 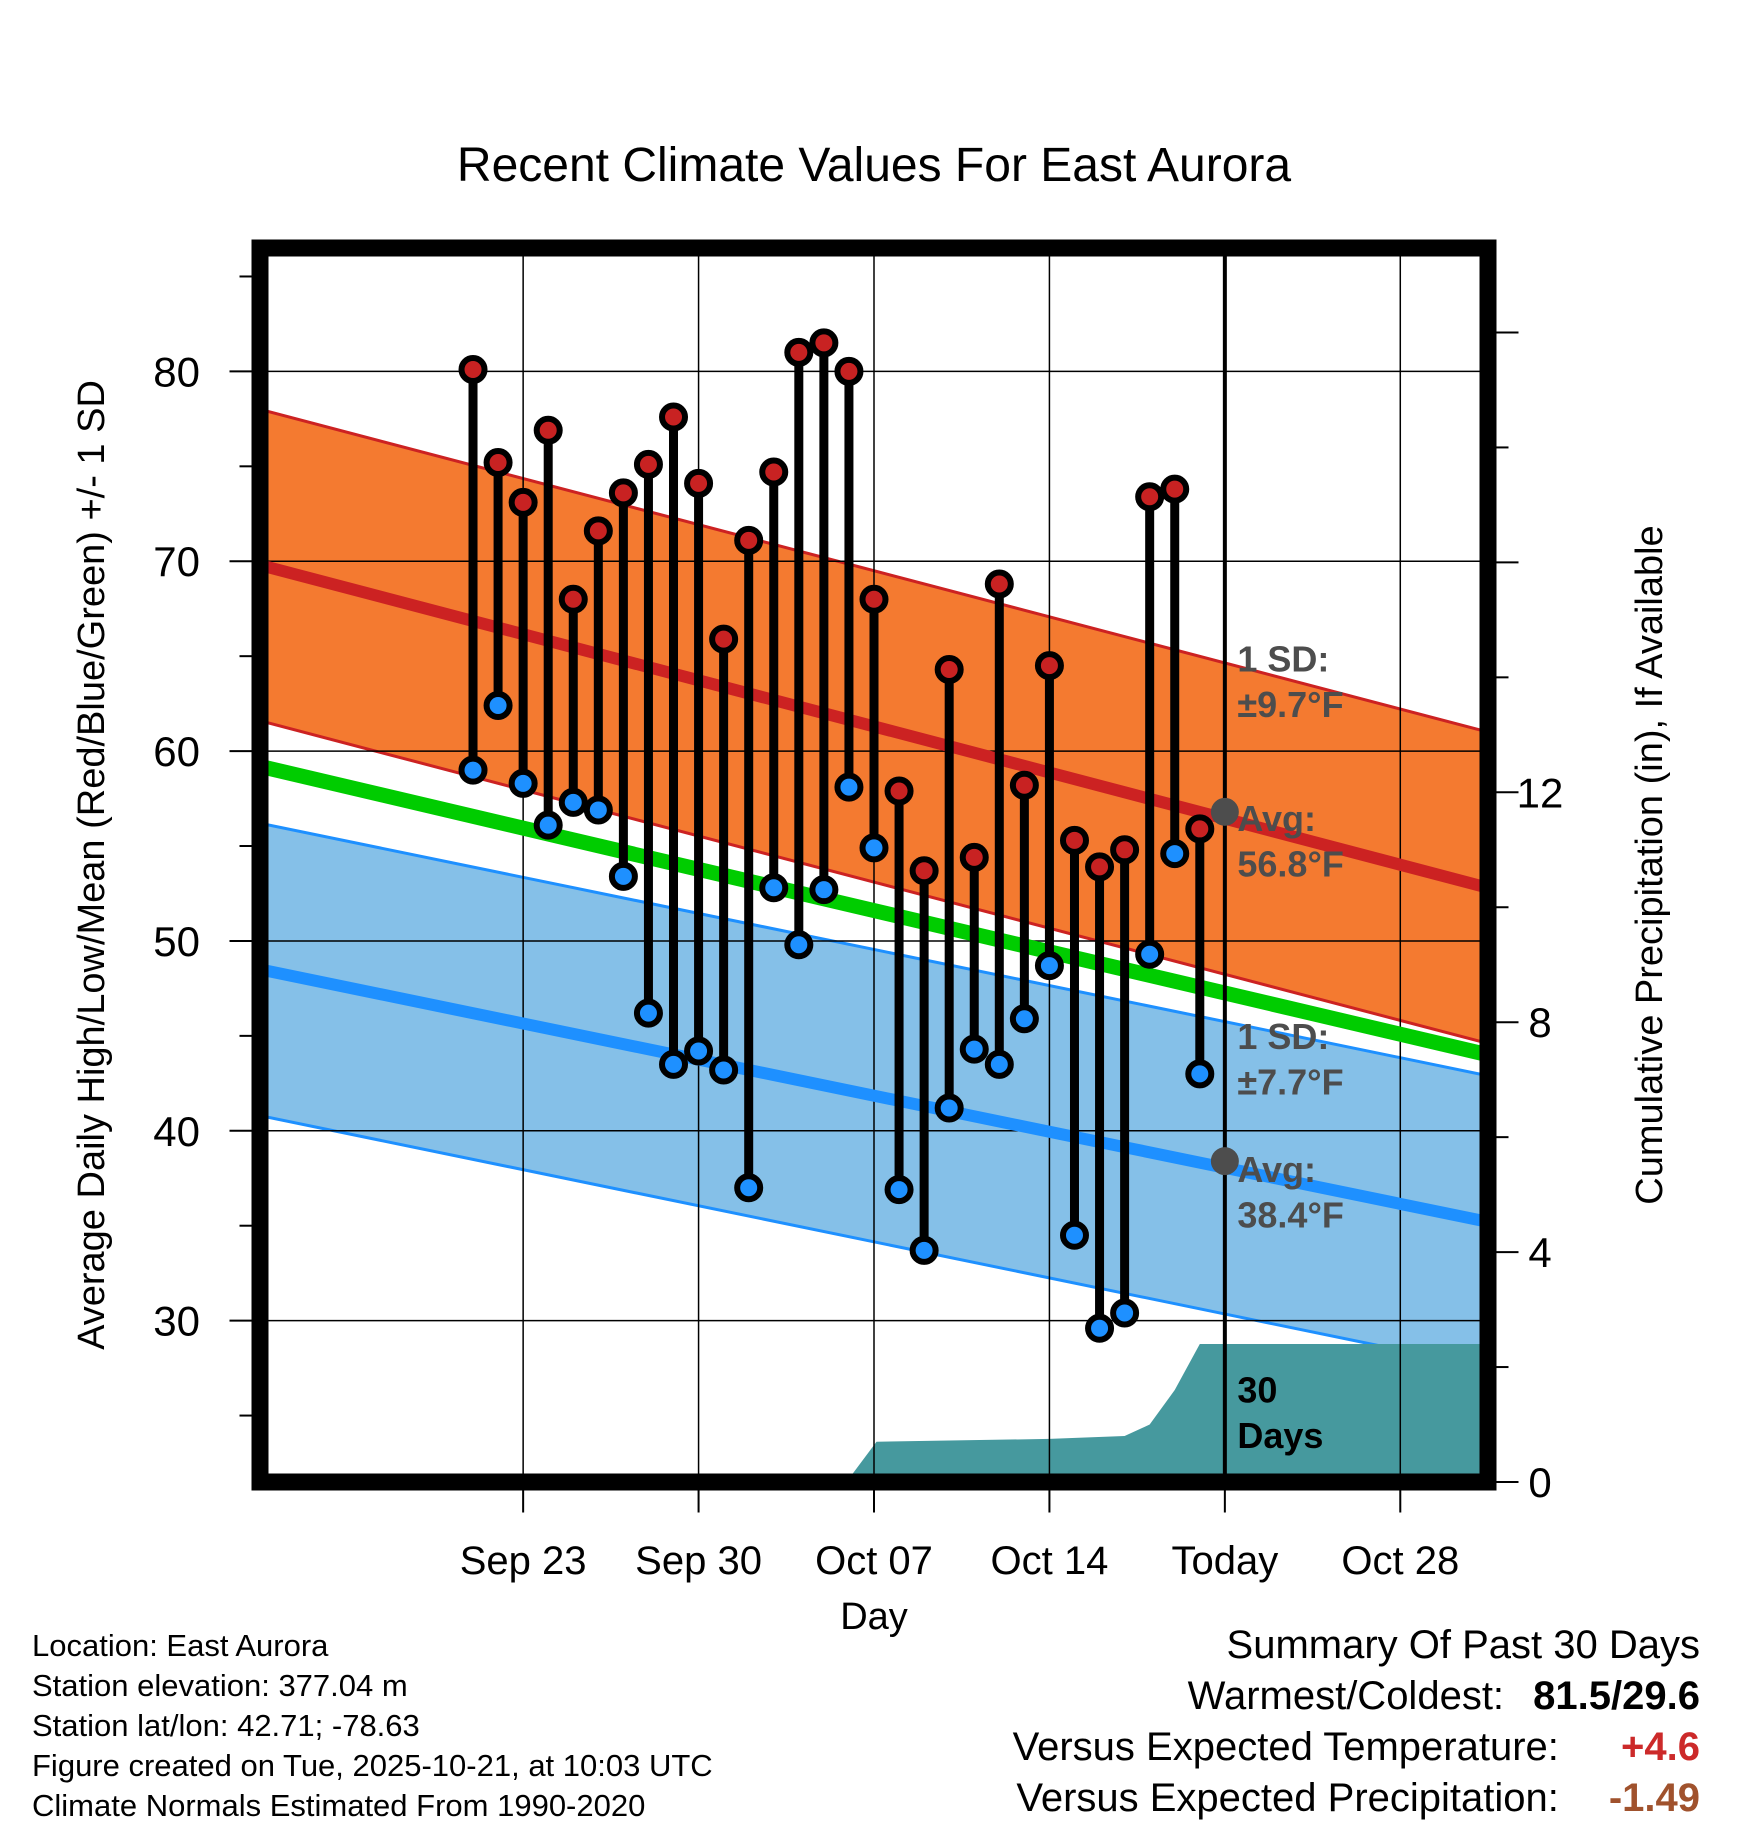 I want to click on chart-title: Recent Climate Values For East Aurora, so click(x=874, y=165).